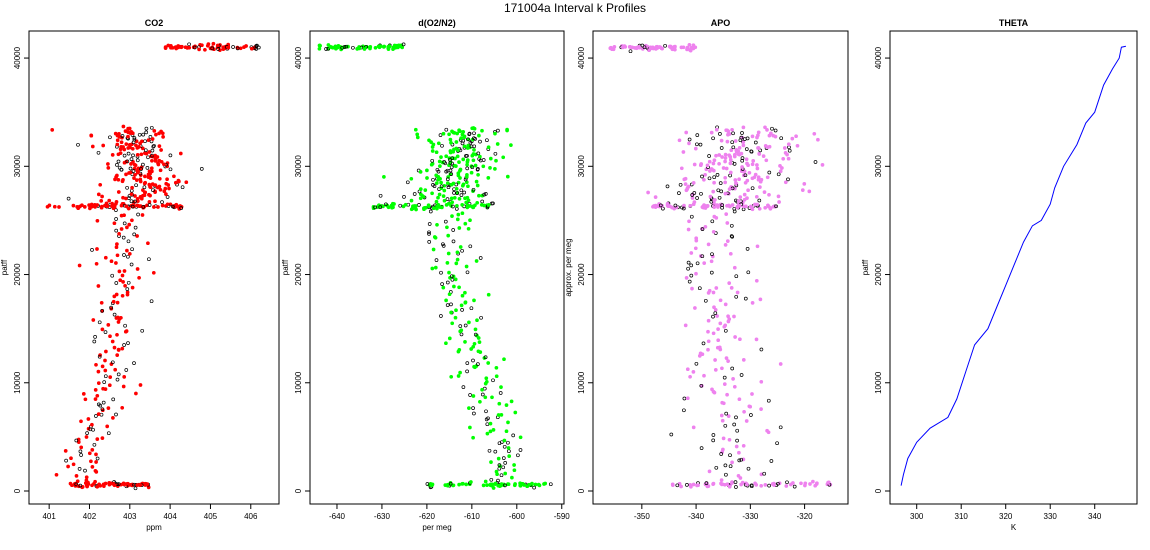 The width and height of the screenshot is (1150, 550). Describe the element at coordinates (337, 516) in the screenshot. I see `x-tick-label: -640` at that location.